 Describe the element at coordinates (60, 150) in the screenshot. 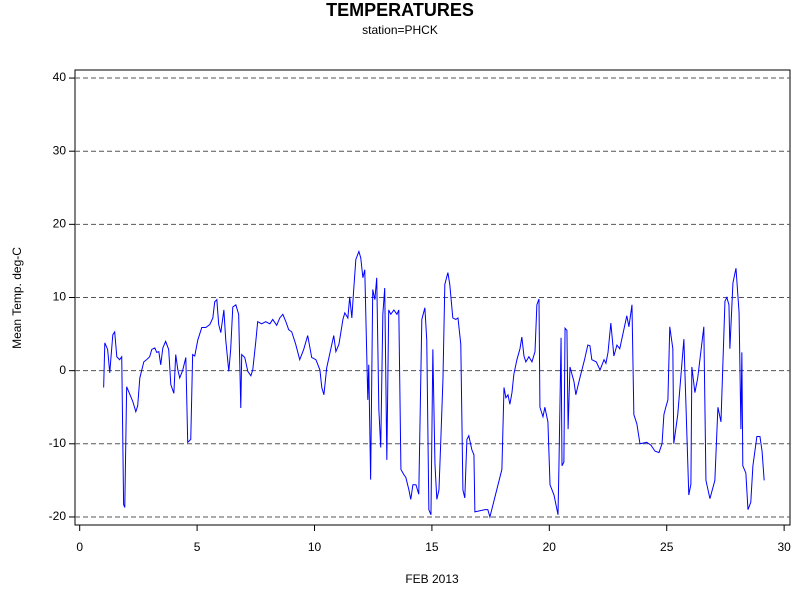

I see `y-tick-label: 30` at that location.